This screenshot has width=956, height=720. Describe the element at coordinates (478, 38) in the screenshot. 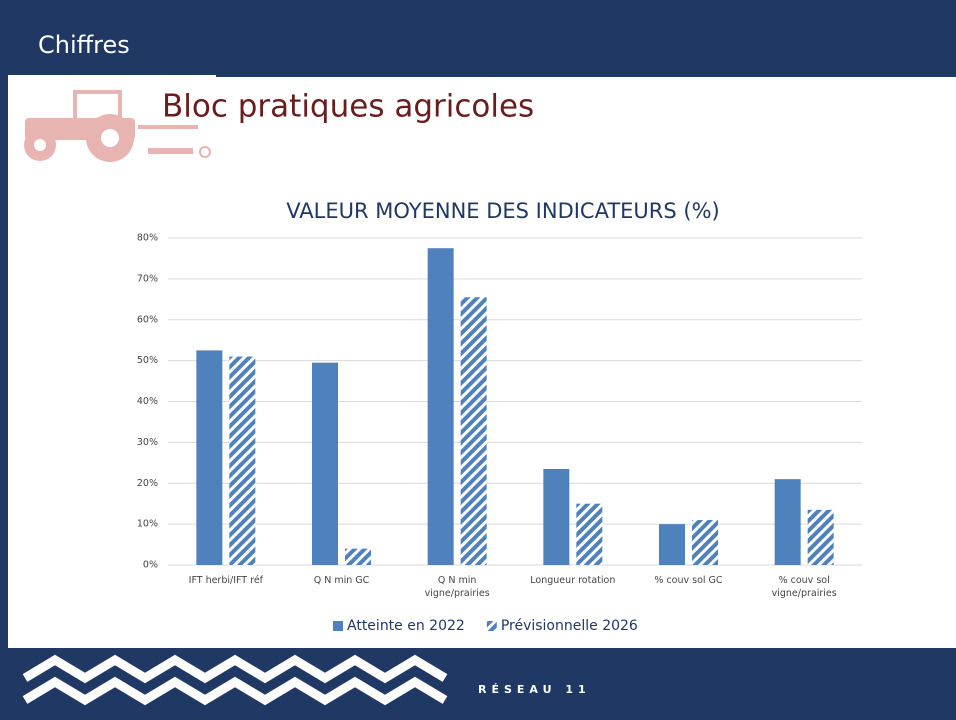

I see `header-bar` at that location.